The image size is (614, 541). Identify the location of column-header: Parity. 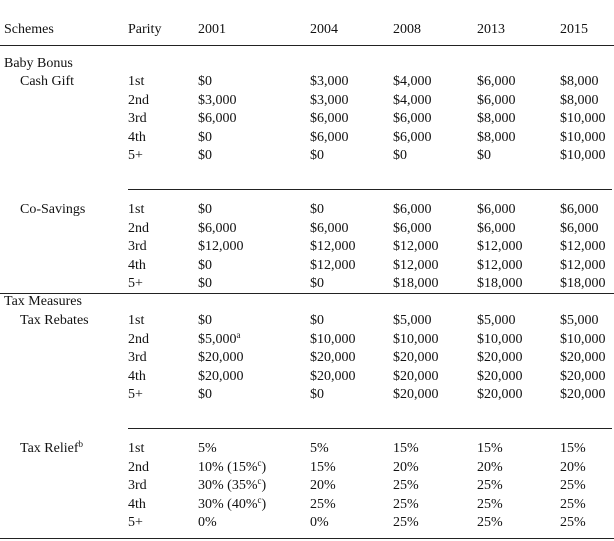
(145, 29).